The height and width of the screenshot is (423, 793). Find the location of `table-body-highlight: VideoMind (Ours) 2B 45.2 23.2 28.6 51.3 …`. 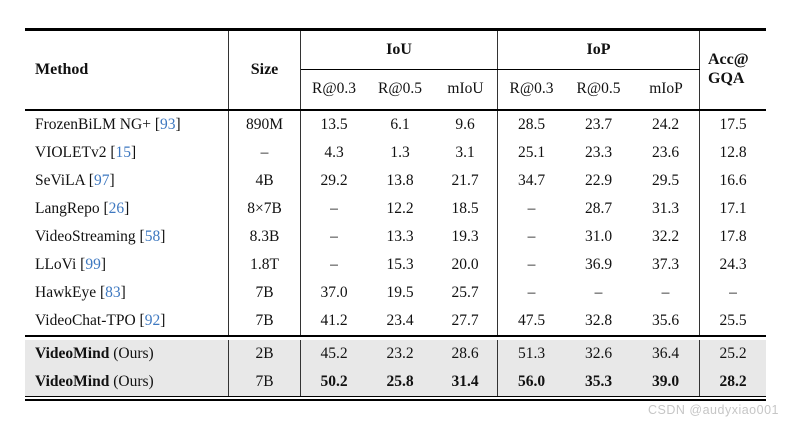

table-body-highlight: VideoMind (Ours) 2B 45.2 23.2 28.6 51.3 … is located at coordinates (395, 367).